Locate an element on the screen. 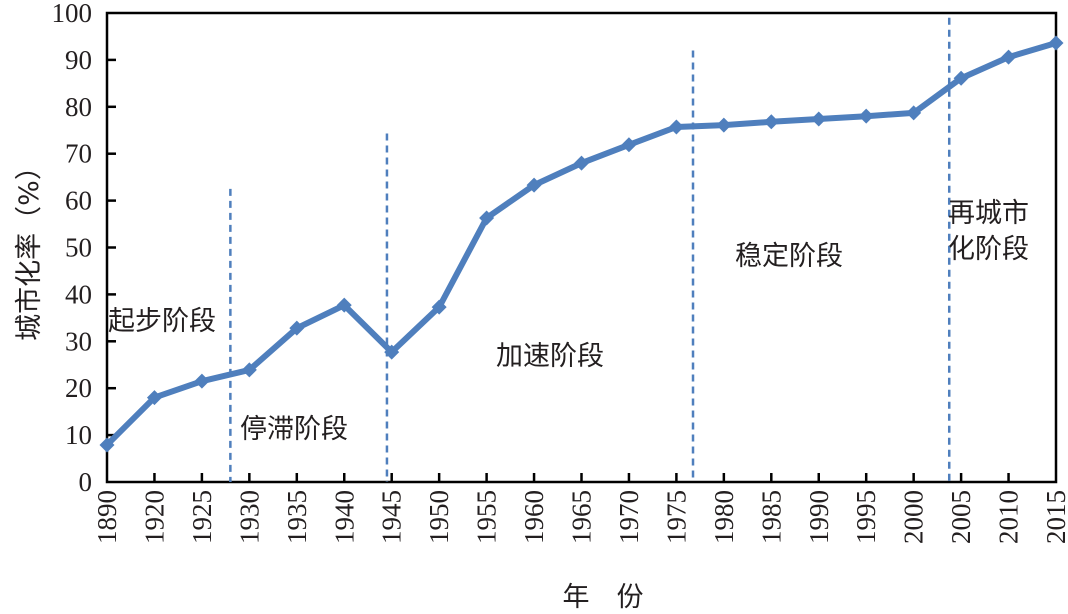 This screenshot has width=1068, height=614. x-tick-label: 1950 is located at coordinates (439, 517).